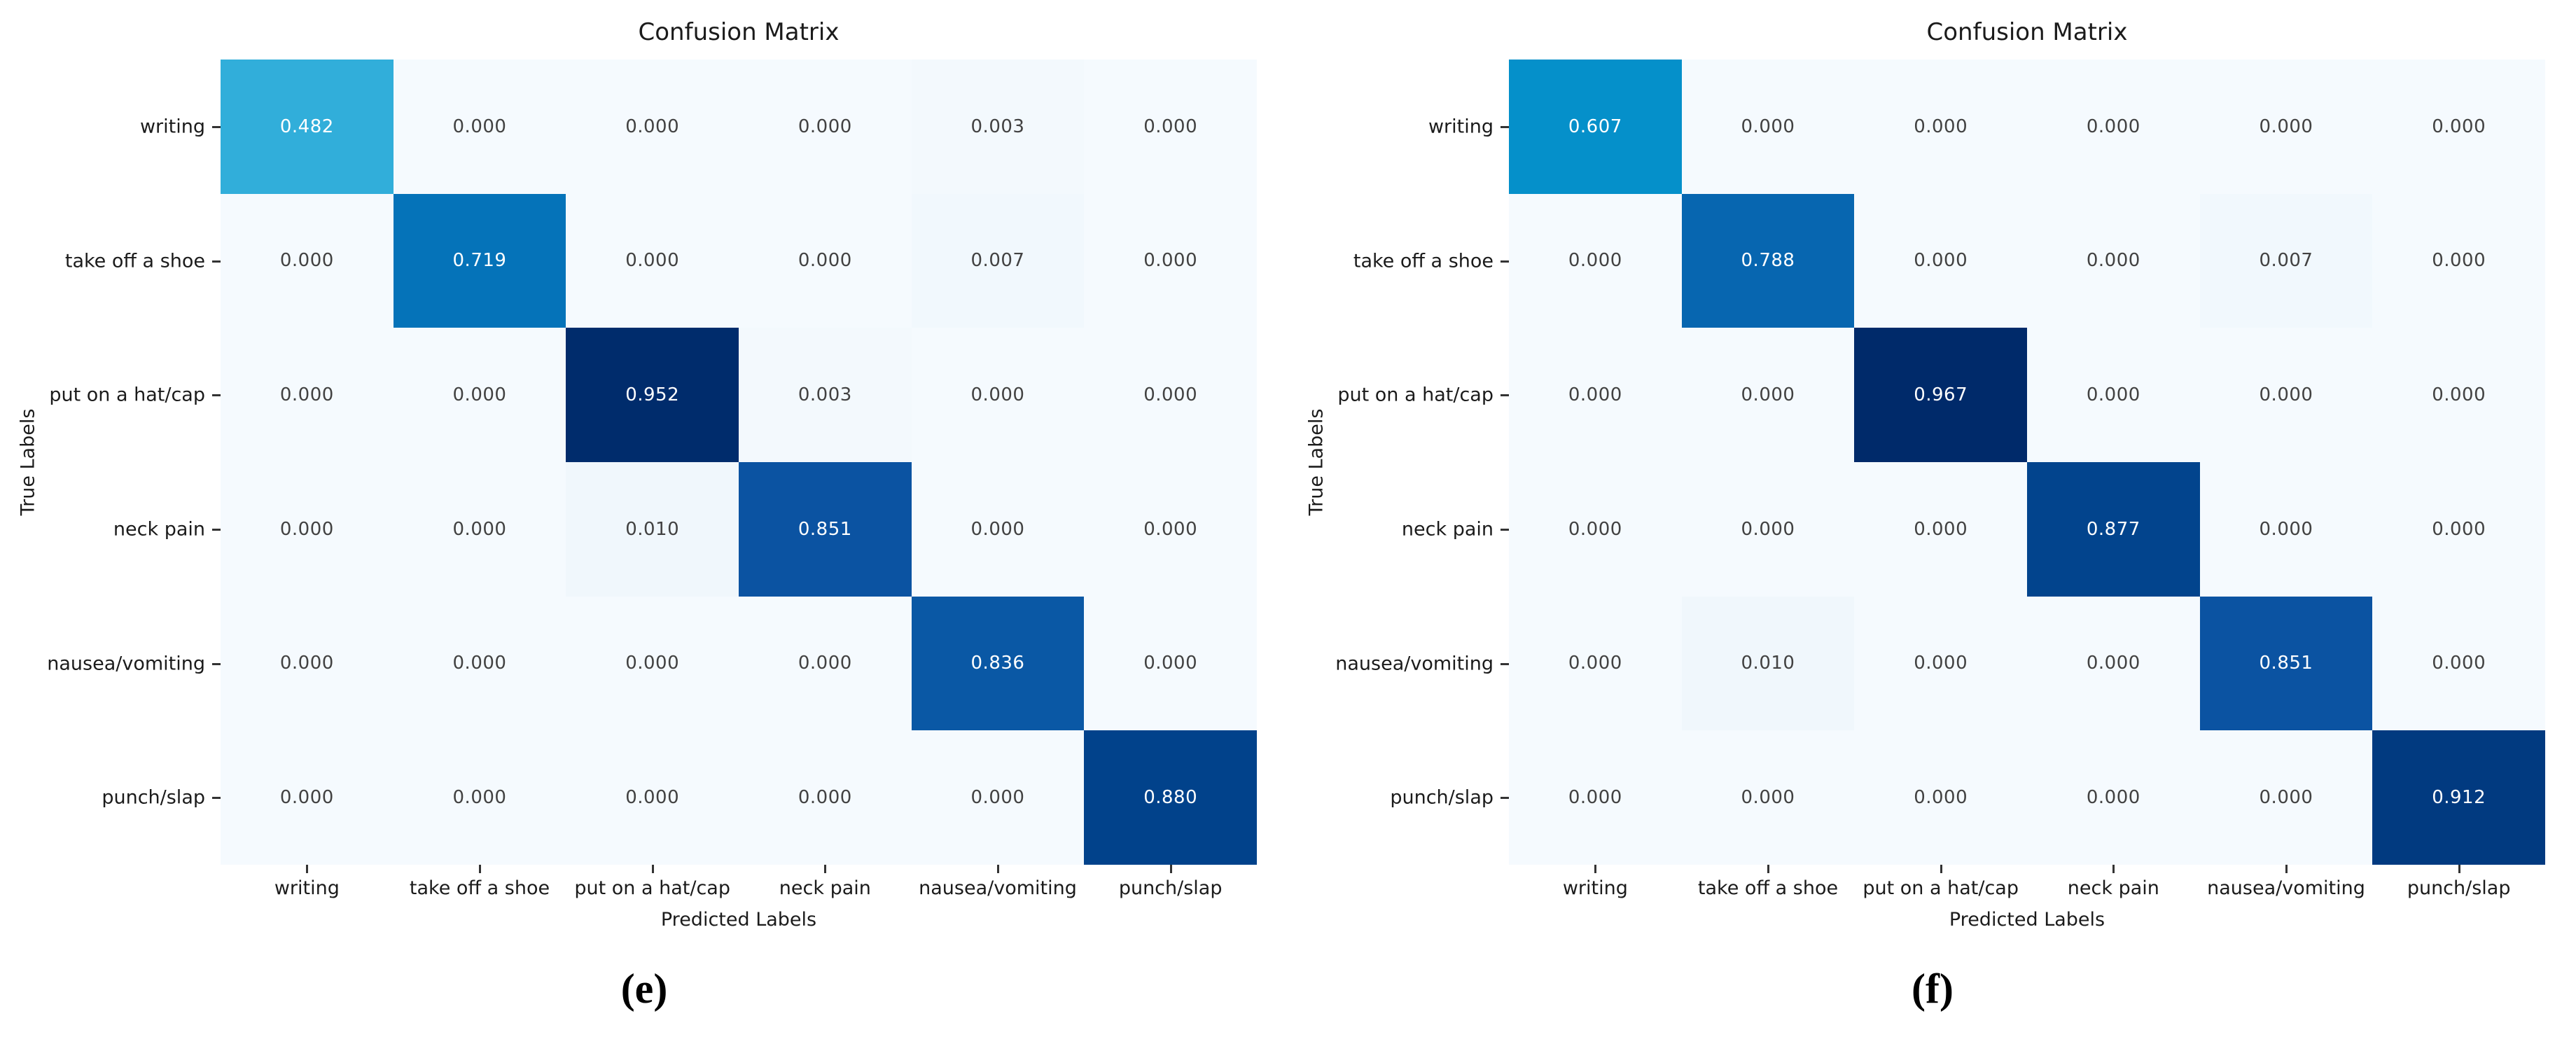  What do you see at coordinates (153, 797) in the screenshot?
I see `y-tick-label: punch/slap` at bounding box center [153, 797].